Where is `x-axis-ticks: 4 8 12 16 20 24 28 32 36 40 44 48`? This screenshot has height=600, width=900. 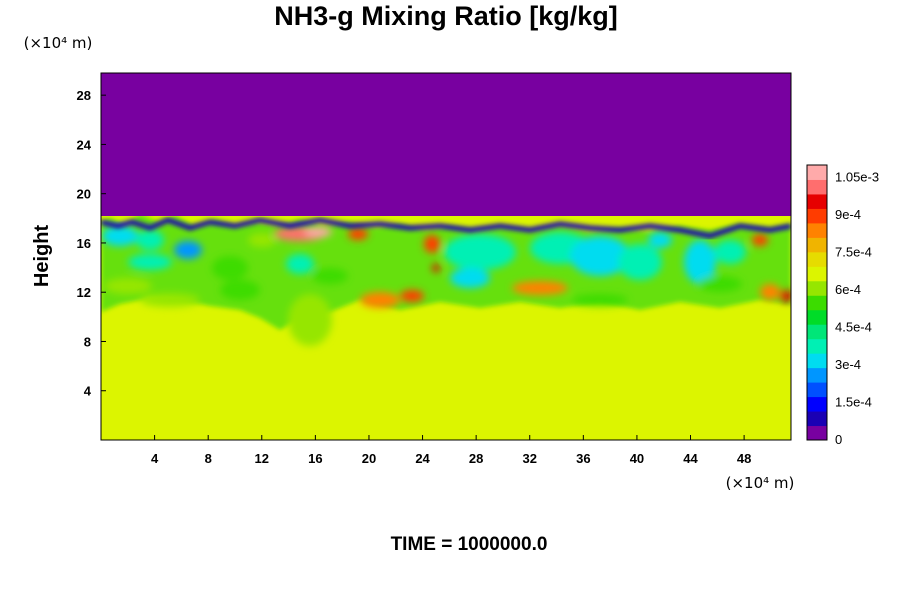
x-axis-ticks: 4 8 12 16 20 24 28 32 36 40 44 48 is located at coordinates (451, 450).